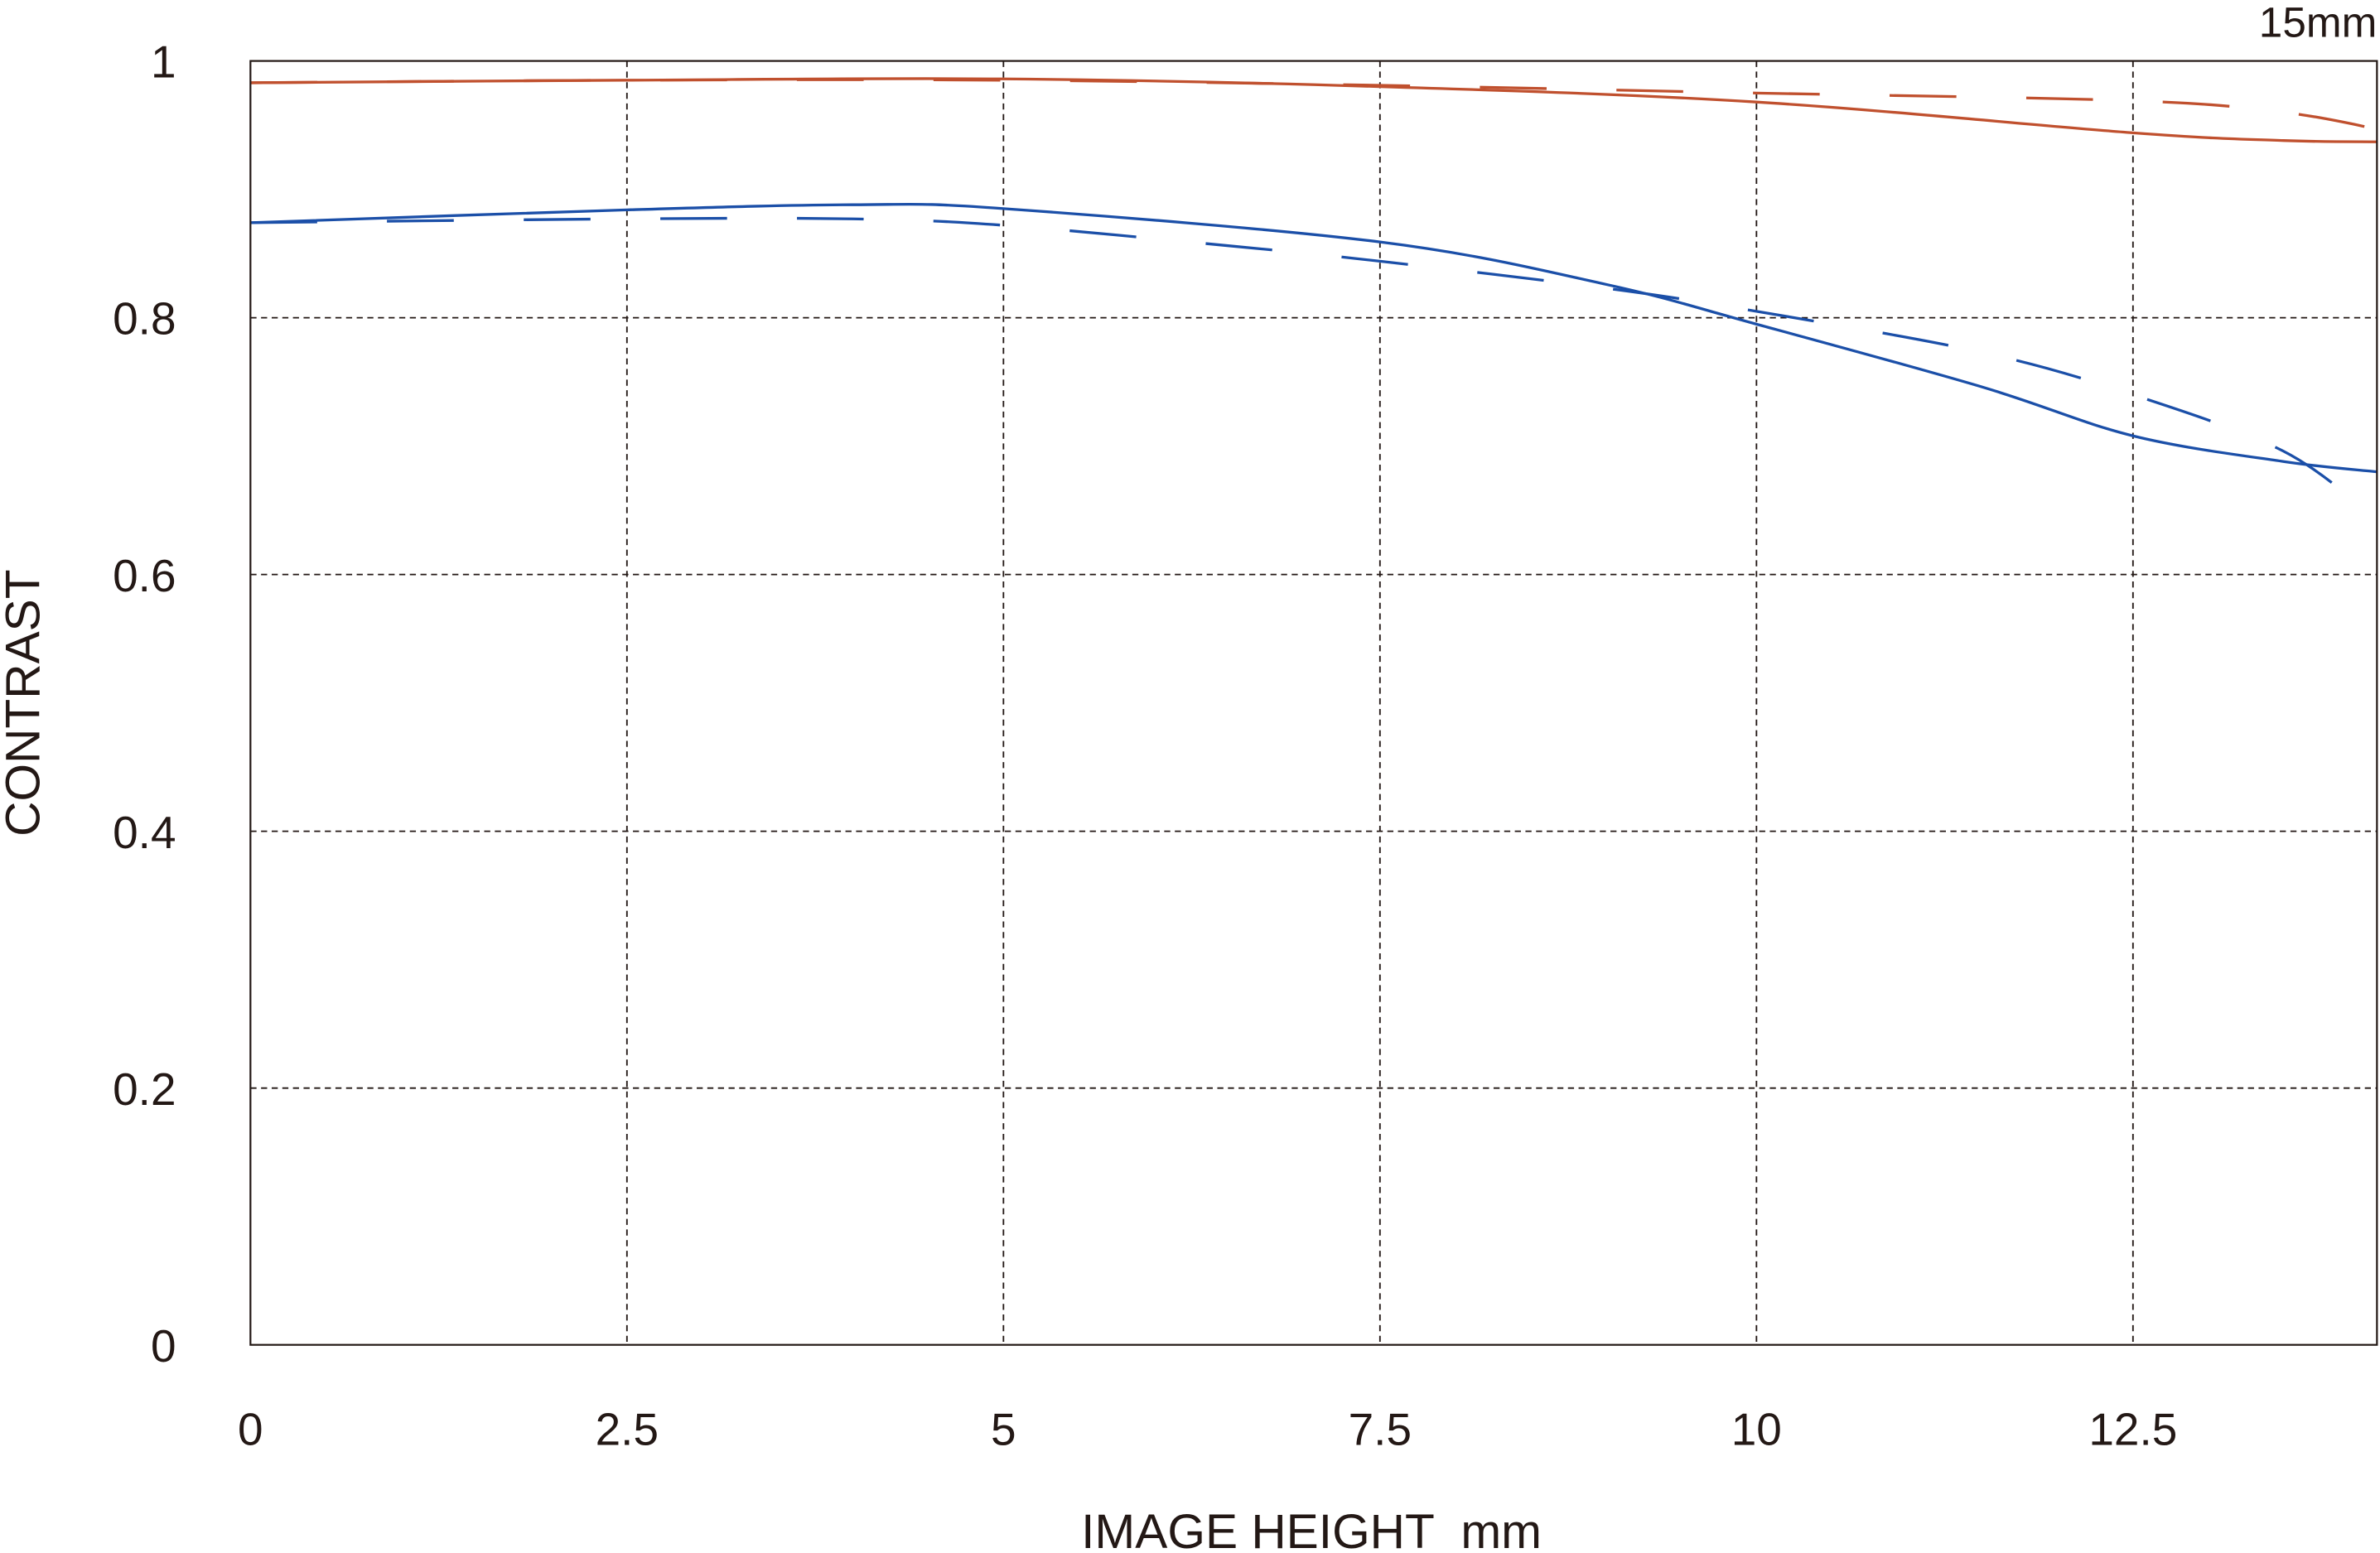 This screenshot has width=2380, height=1553. Describe the element at coordinates (144, 833) in the screenshot. I see `y-tick-label: 0.4` at that location.